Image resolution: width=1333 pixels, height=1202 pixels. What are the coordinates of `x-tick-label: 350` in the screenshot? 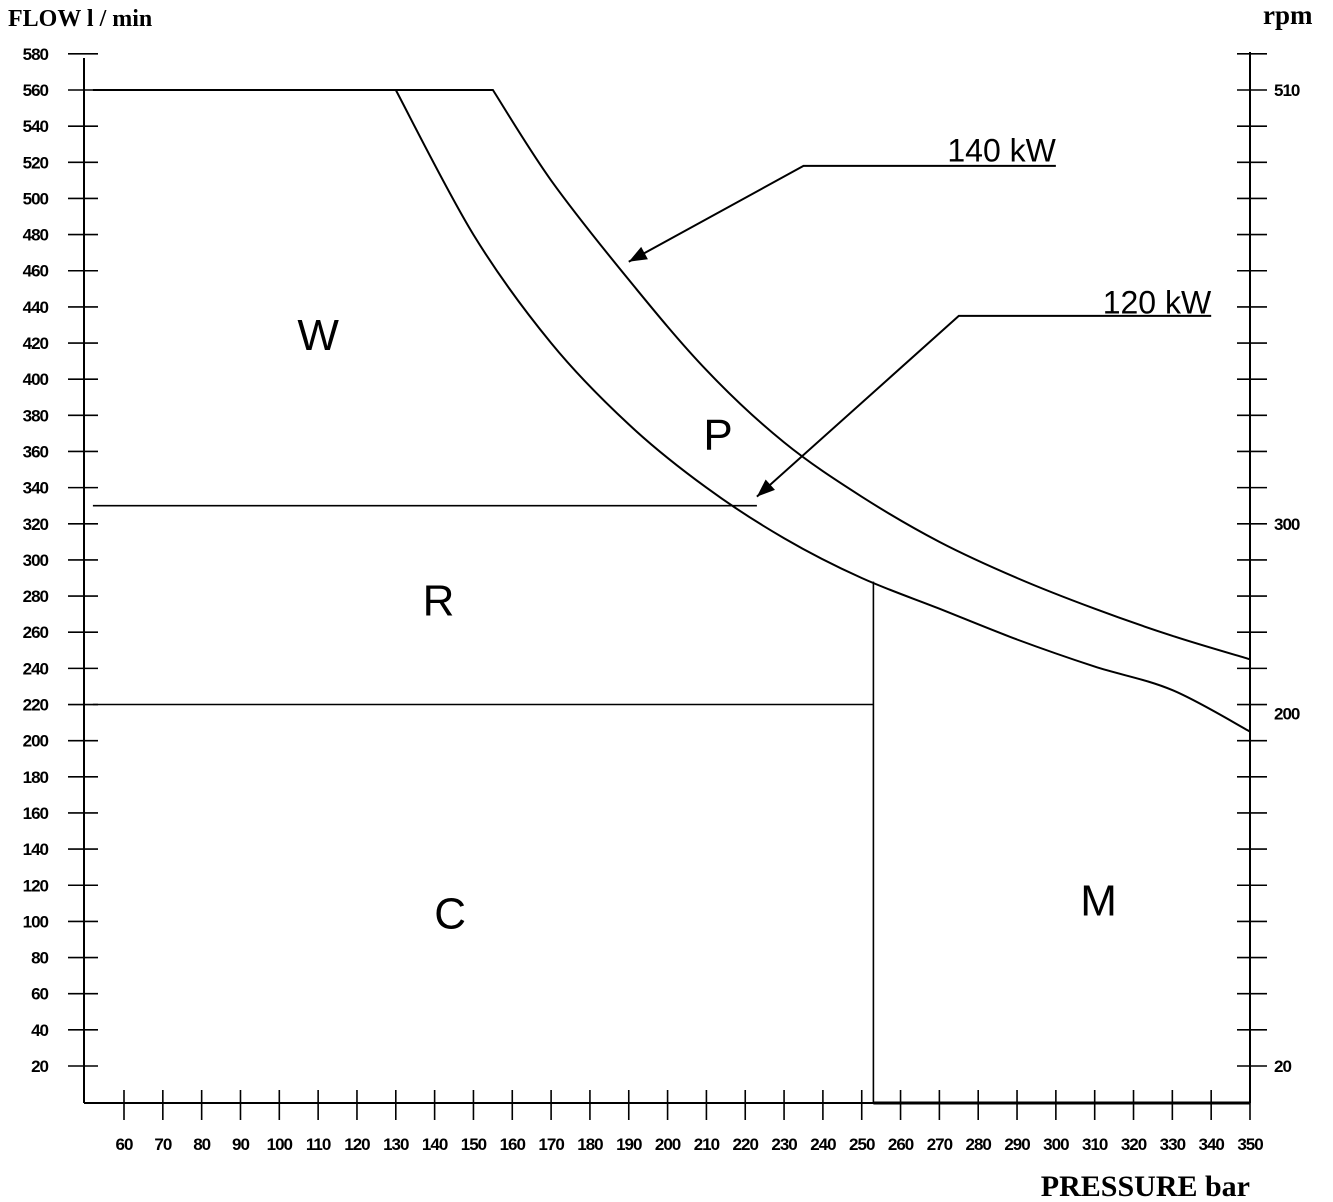 It's located at (1250, 1144).